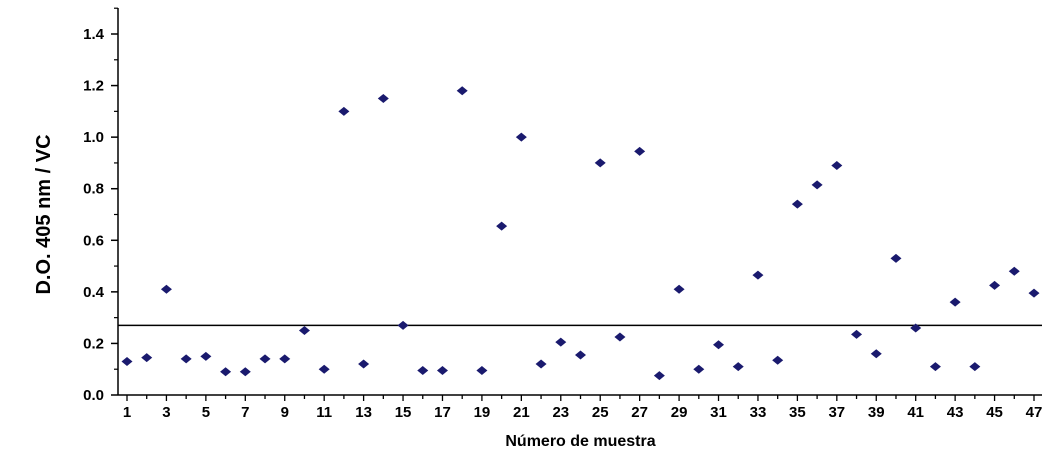 The width and height of the screenshot is (1055, 455). What do you see at coordinates (1034, 412) in the screenshot?
I see `x-tick-label: 47` at bounding box center [1034, 412].